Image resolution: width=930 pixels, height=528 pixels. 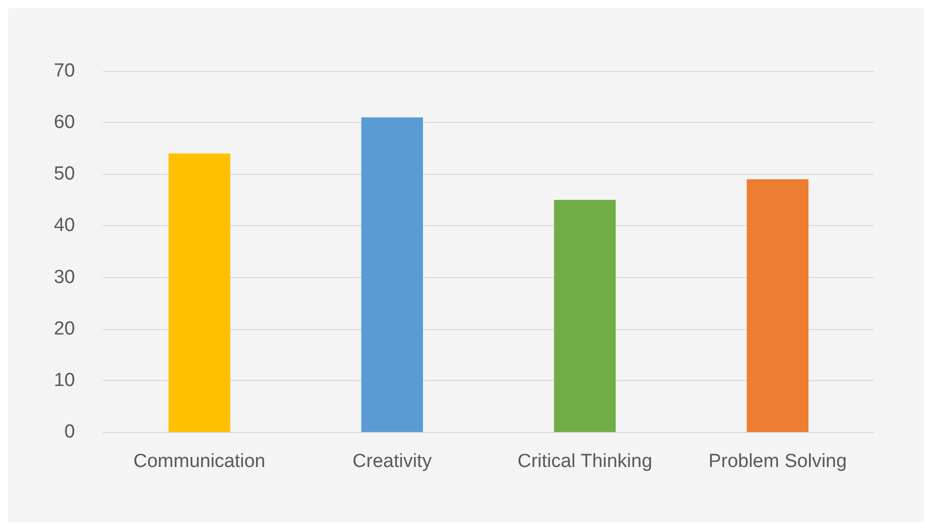 What do you see at coordinates (392, 461) in the screenshot?
I see `x-tick-label: Creativity` at bounding box center [392, 461].